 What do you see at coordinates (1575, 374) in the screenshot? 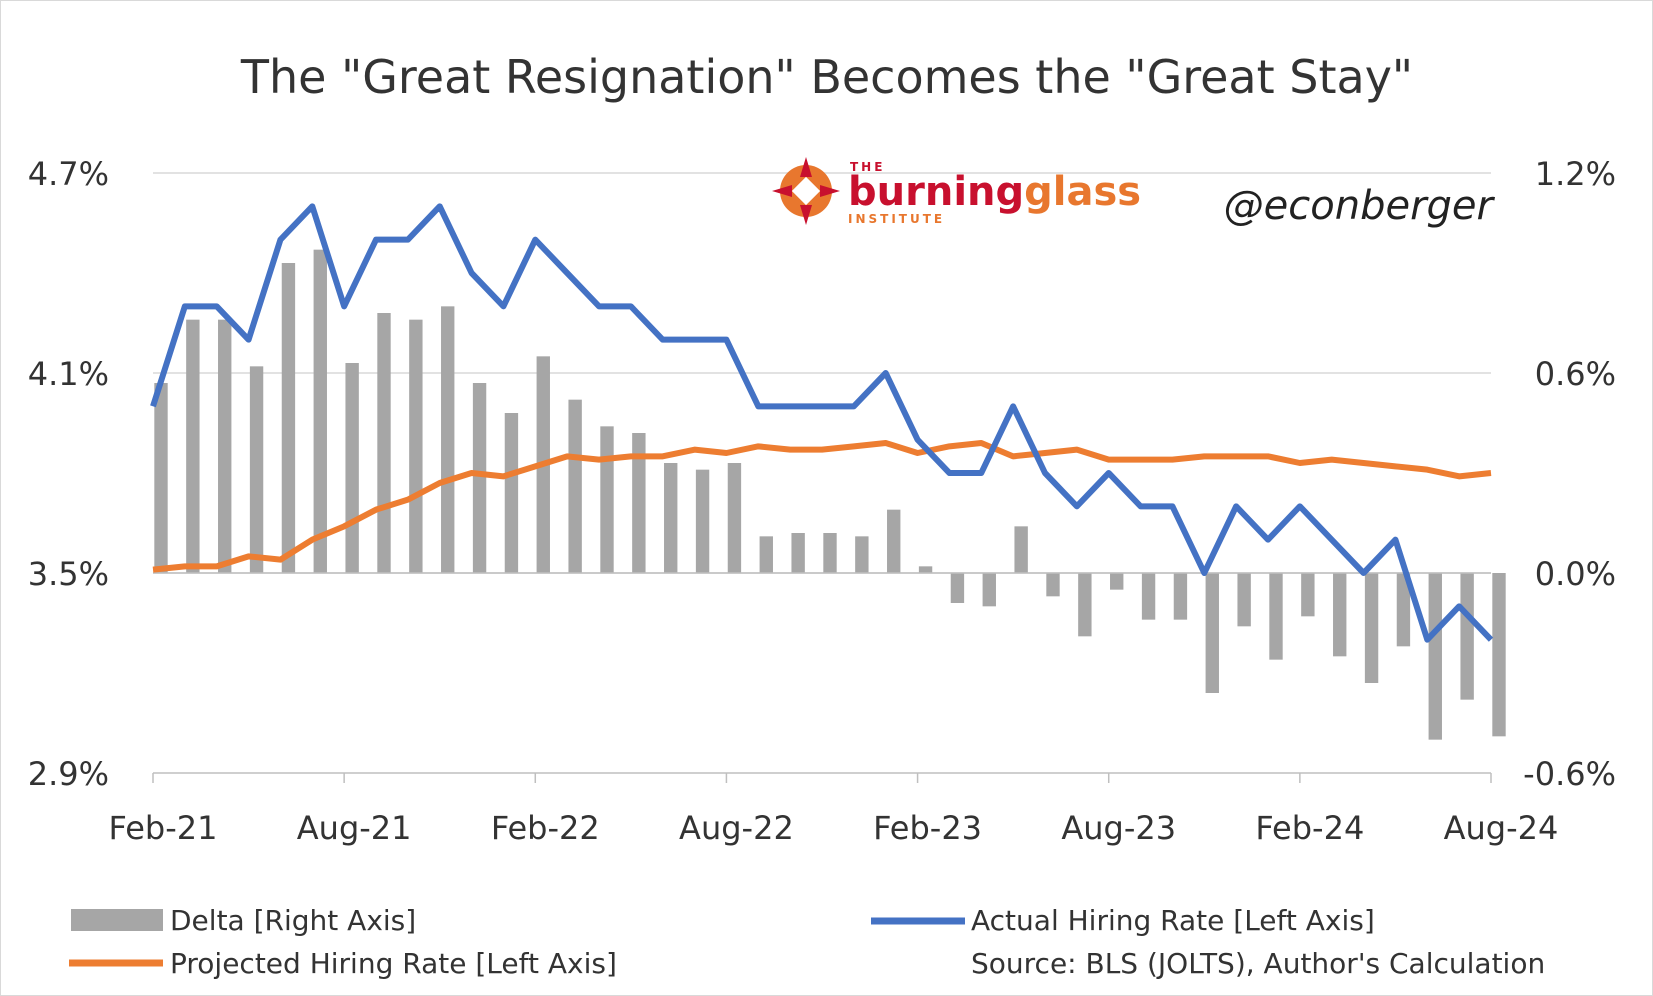
I see `right-tick-label: 0.6%` at bounding box center [1575, 374].